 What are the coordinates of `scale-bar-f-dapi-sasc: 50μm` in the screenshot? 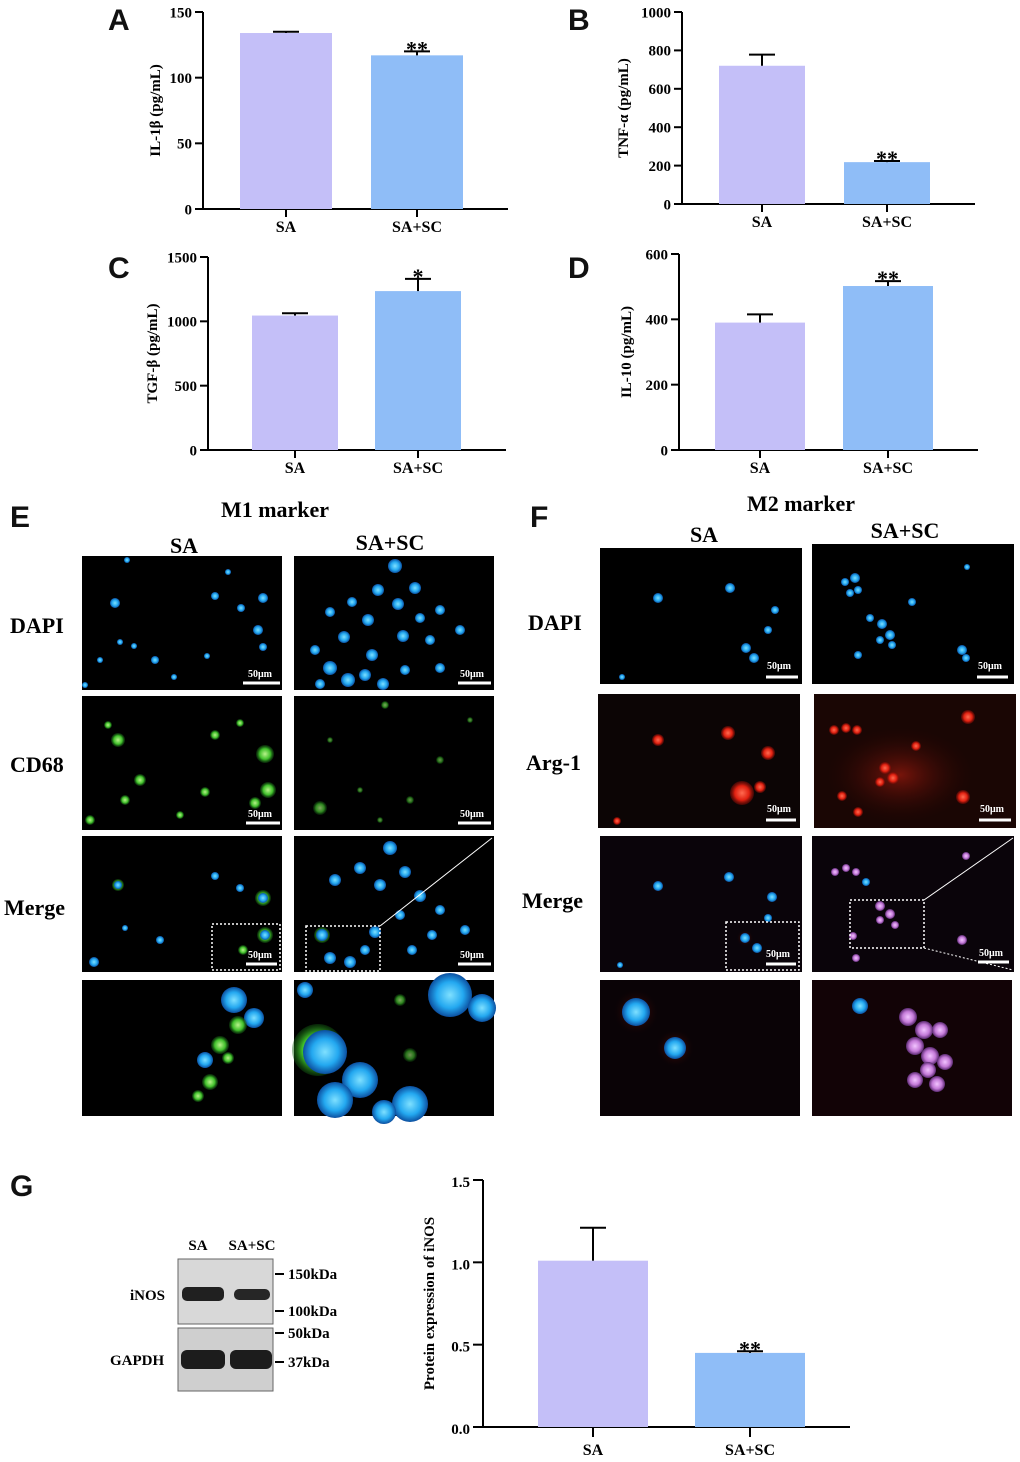 It's located at (990, 666).